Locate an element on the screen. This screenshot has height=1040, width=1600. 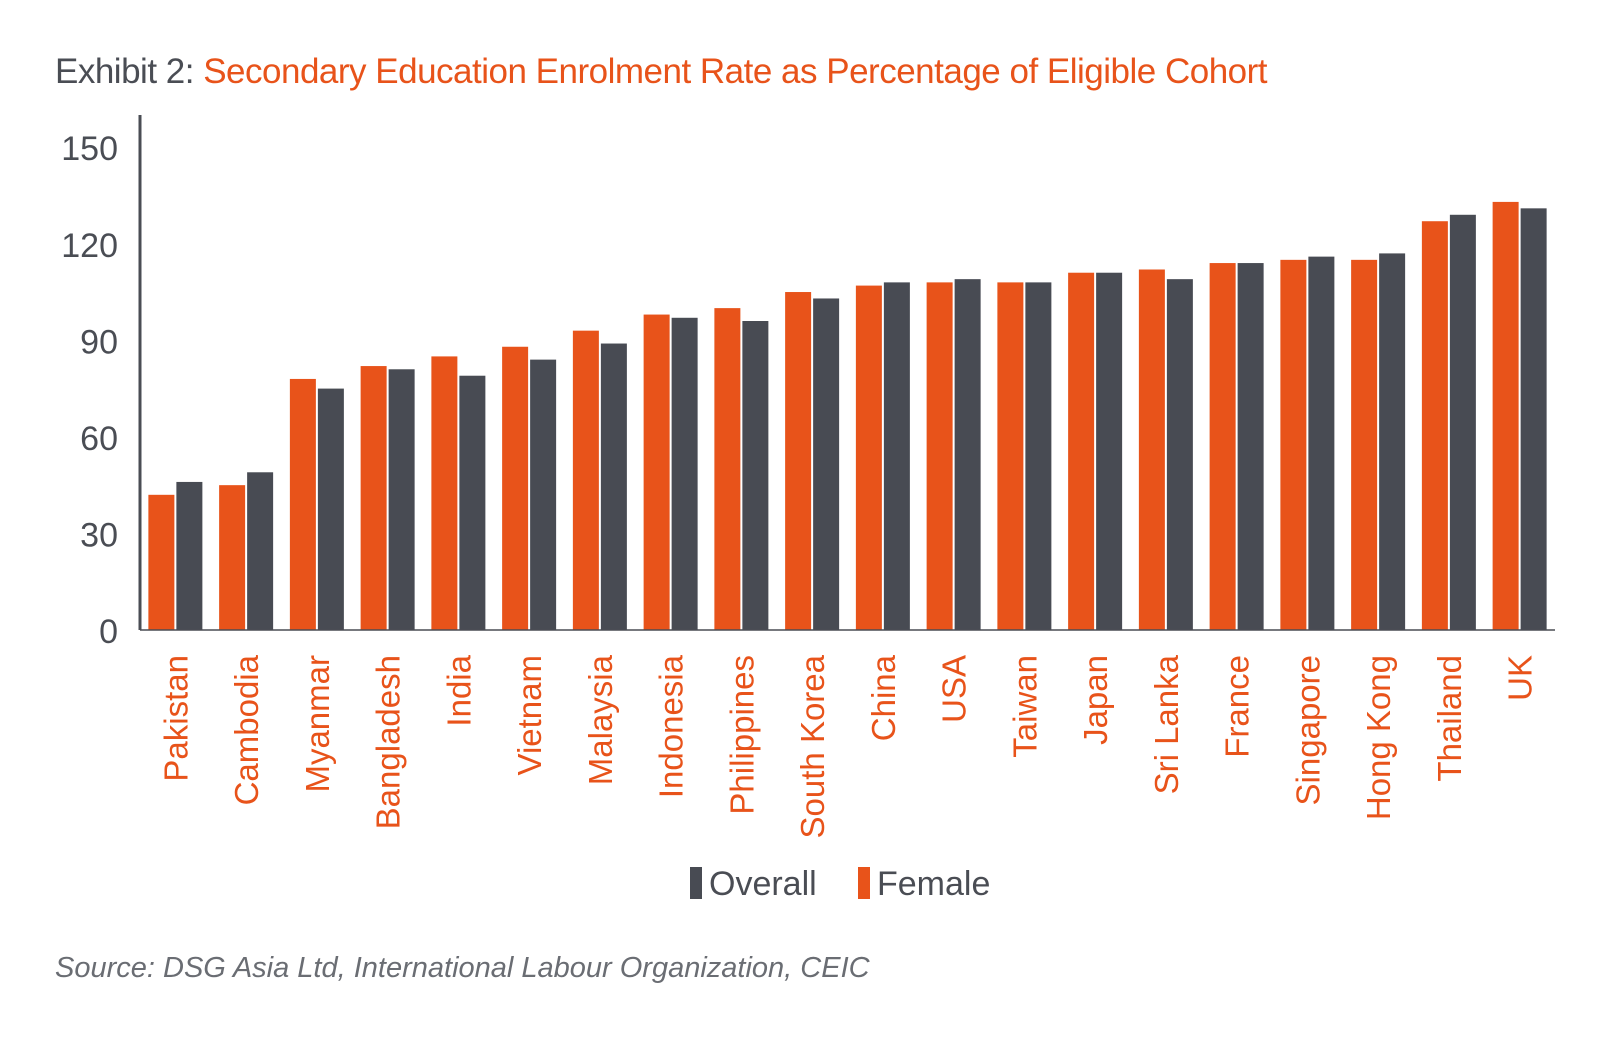
x-category-label: France is located at coordinates (1237, 706).